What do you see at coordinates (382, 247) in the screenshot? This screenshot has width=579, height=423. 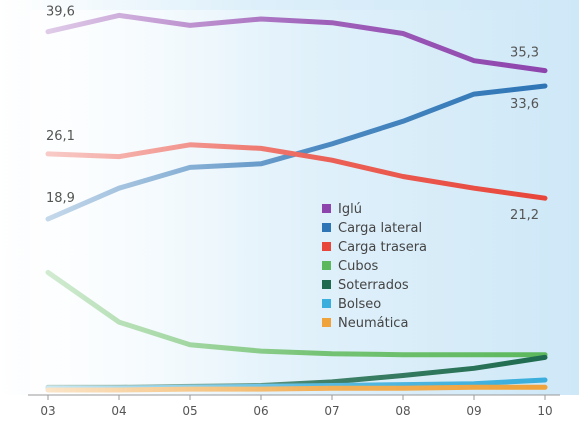 I see `legend-label-carga-trasera: Carga trasera` at bounding box center [382, 247].